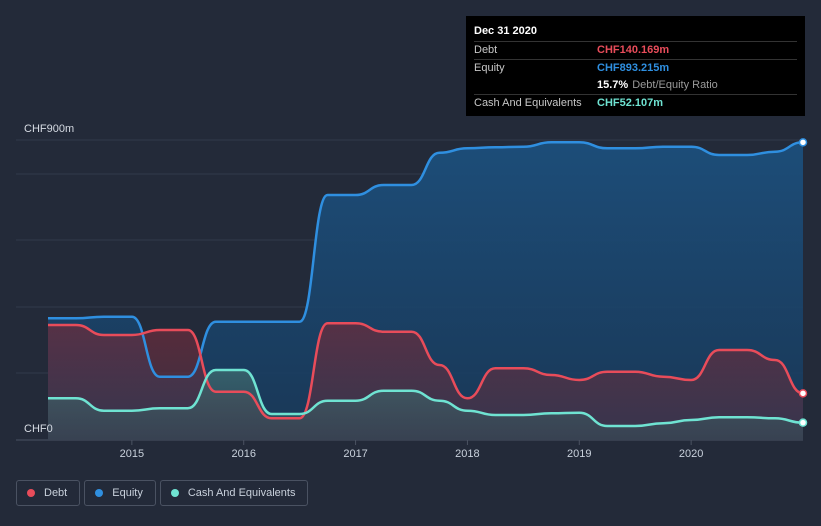 The height and width of the screenshot is (526, 821). I want to click on equity-end-marker, so click(803, 142).